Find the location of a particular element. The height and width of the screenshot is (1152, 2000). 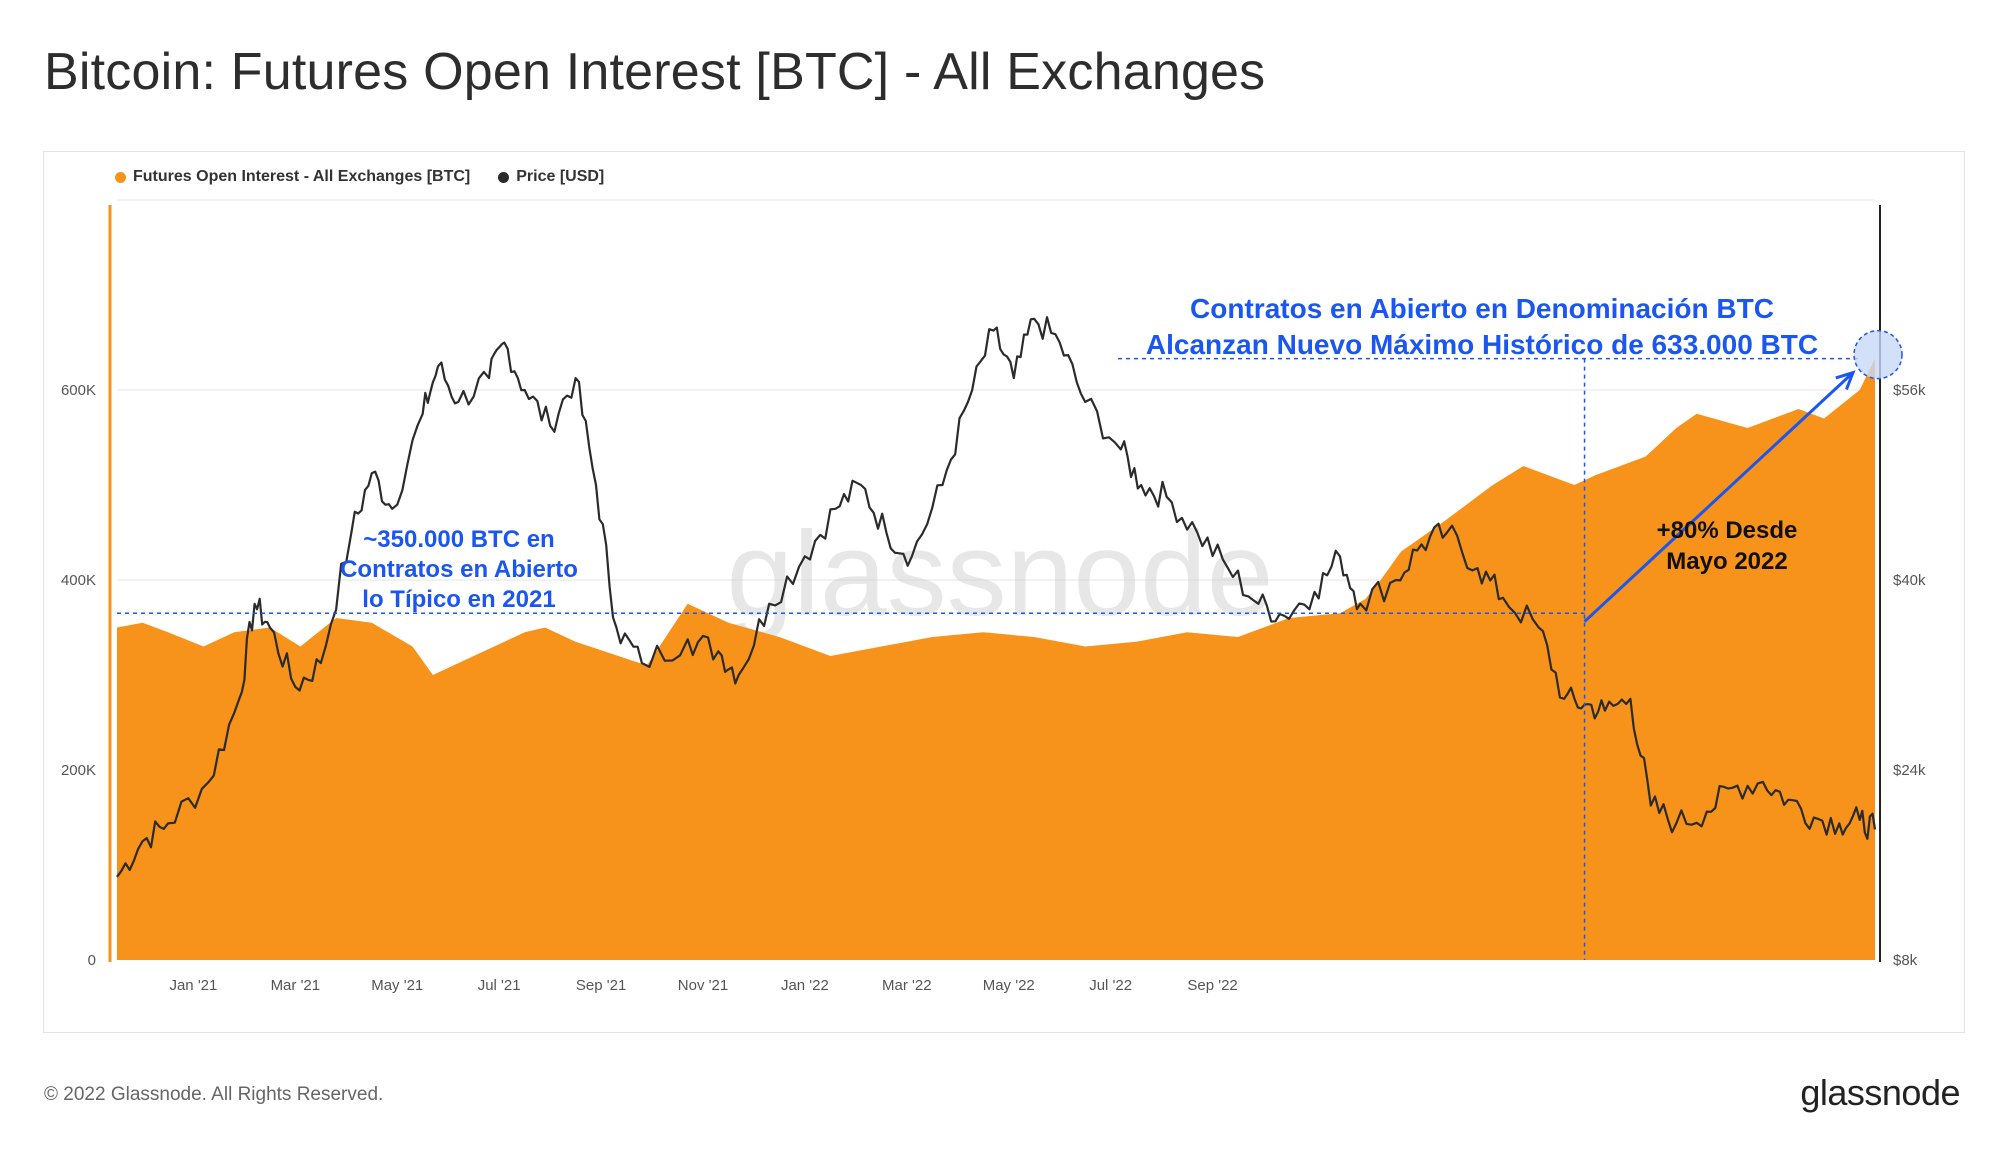

y-right-tick: $56k is located at coordinates (1909, 390).